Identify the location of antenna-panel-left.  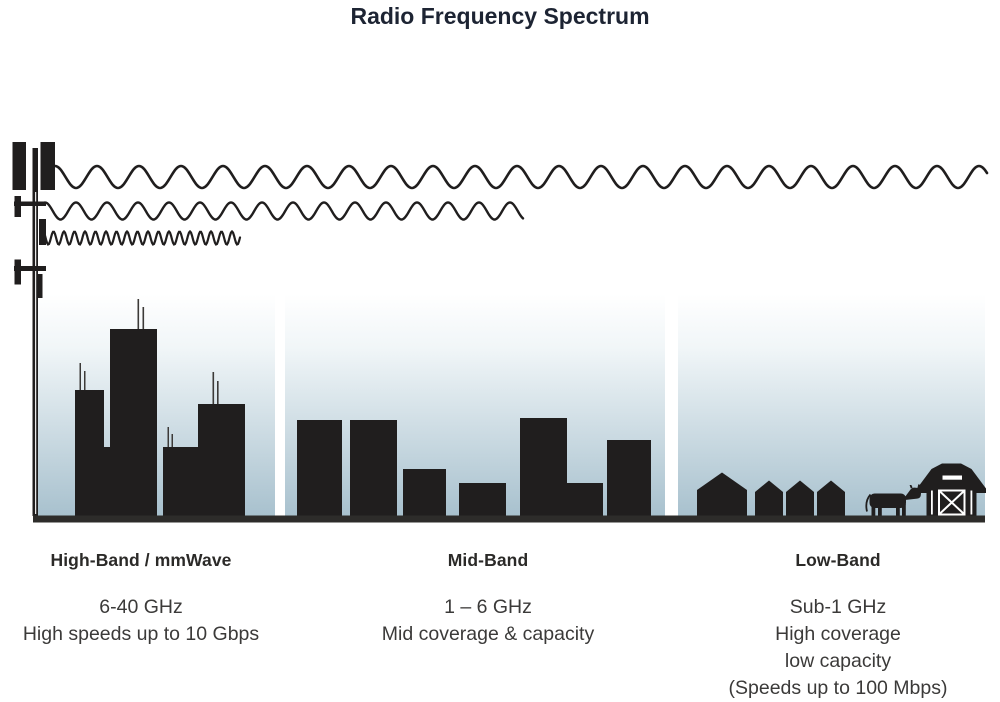
(19, 166).